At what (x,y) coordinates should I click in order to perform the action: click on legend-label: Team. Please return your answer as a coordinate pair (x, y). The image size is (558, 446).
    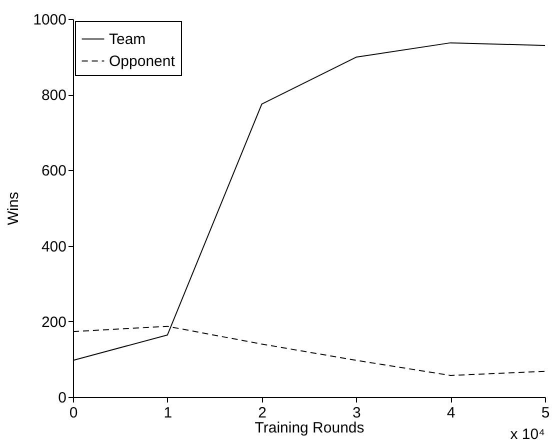
    Looking at the image, I should click on (127, 39).